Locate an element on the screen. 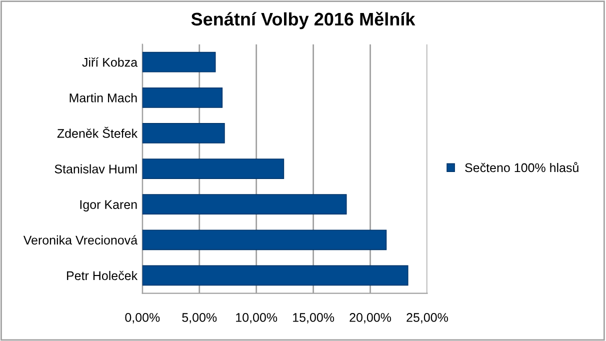 Image resolution: width=606 pixels, height=341 pixels. y-tick-label: Martin Mach is located at coordinates (103, 97).